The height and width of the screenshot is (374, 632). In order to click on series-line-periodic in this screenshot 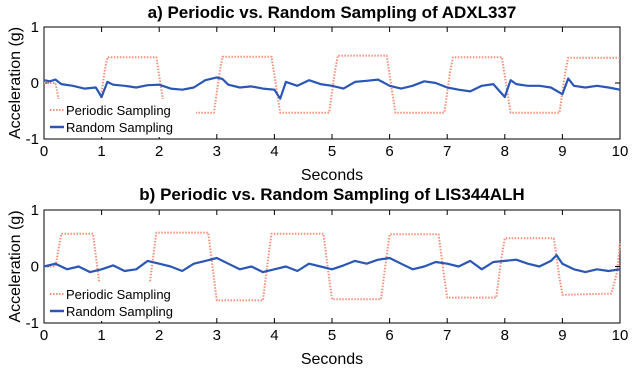, I will do `click(332, 84)`.